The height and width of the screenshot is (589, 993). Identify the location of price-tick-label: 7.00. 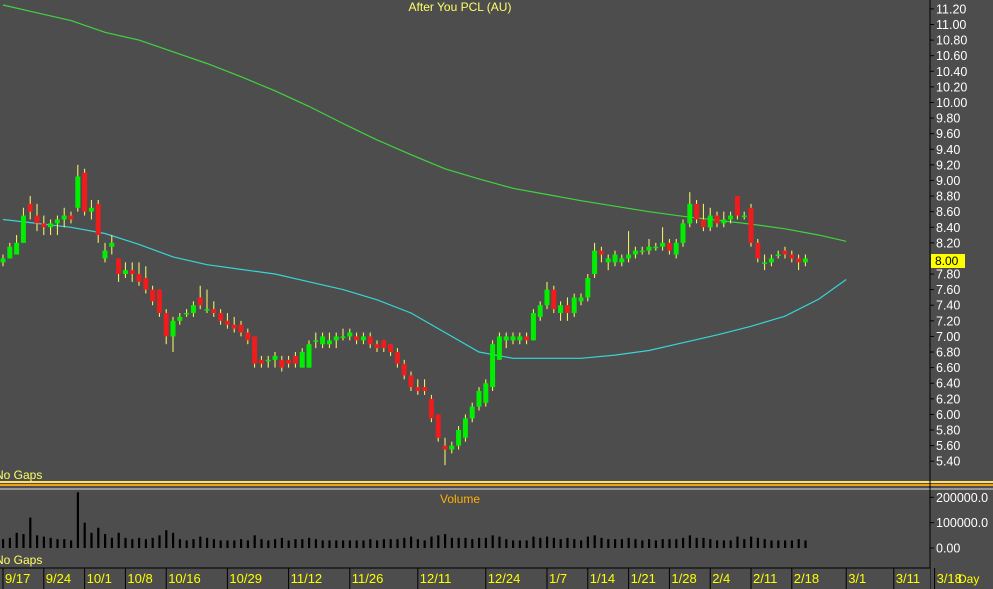
(948, 337).